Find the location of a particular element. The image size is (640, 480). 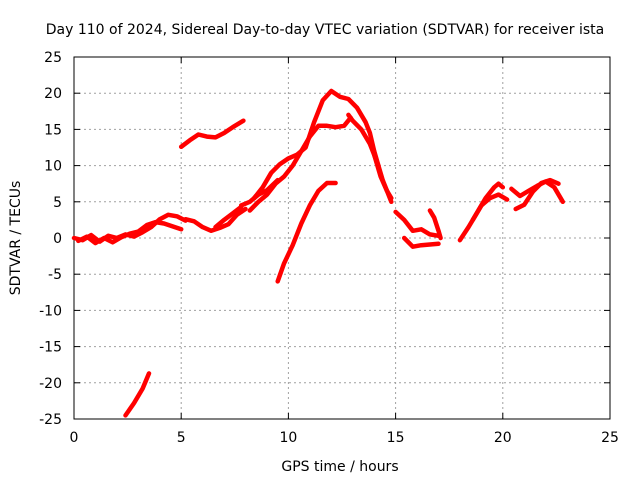

y-tick-label: 0 is located at coordinates (57, 239).